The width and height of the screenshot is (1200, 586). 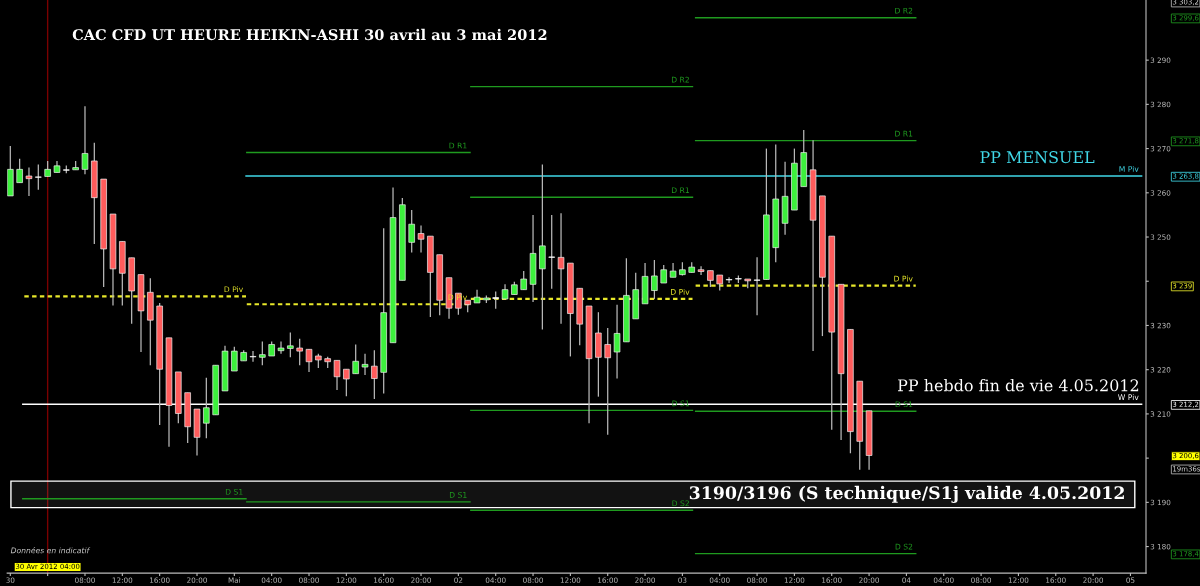 I want to click on band-label: 3190/3196 (S technique/S1j valide 4.05.2012, so click(x=906, y=494).